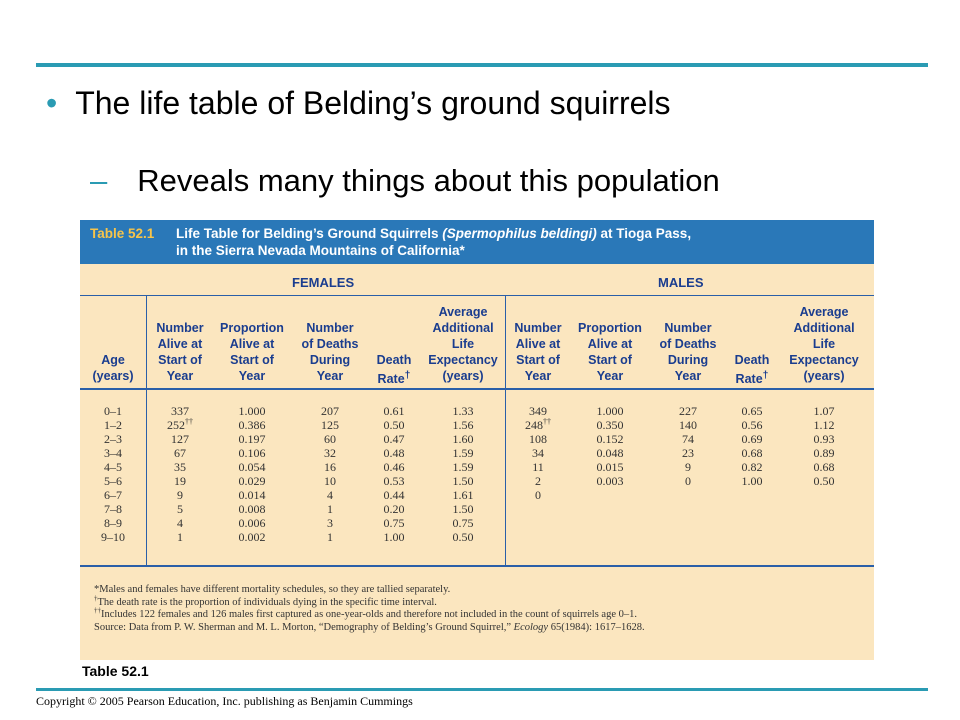 The width and height of the screenshot is (960, 720). What do you see at coordinates (610, 352) in the screenshot?
I see `male-proportion-header: Proportion Alive at Start of Year` at bounding box center [610, 352].